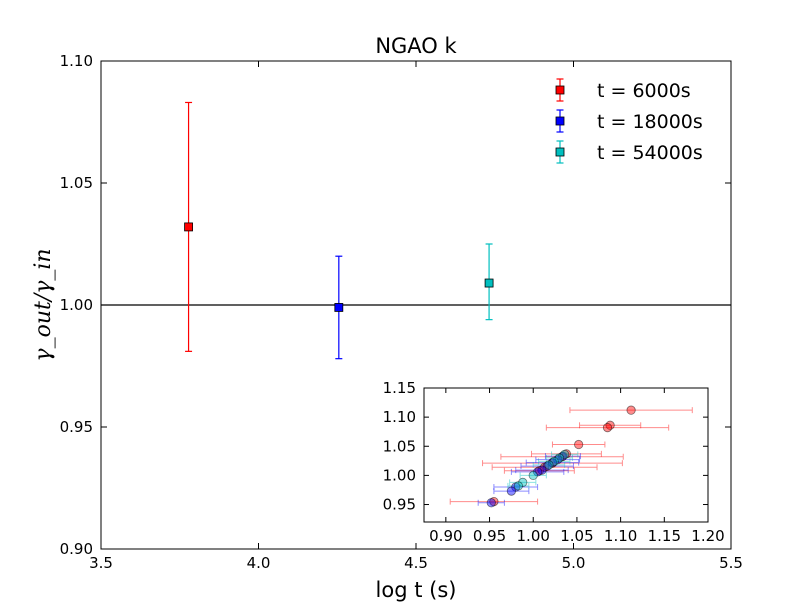 The image size is (812, 612). What do you see at coordinates (259, 563) in the screenshot?
I see `x-tick-label: 4.0` at bounding box center [259, 563].